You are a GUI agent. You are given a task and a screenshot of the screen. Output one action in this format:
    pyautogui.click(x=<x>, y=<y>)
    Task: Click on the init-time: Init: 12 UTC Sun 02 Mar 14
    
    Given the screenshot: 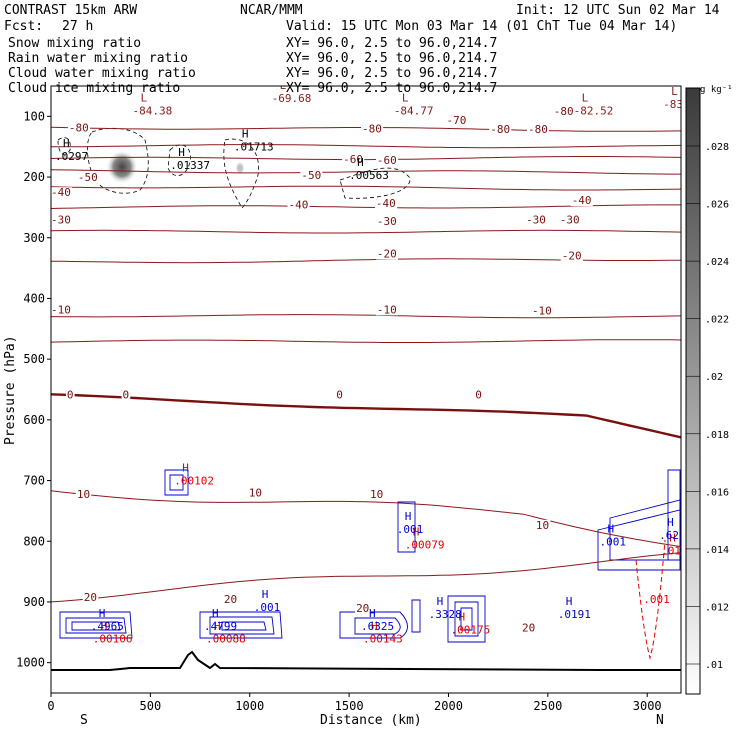 What is the action you would take?
    pyautogui.click(x=618, y=10)
    